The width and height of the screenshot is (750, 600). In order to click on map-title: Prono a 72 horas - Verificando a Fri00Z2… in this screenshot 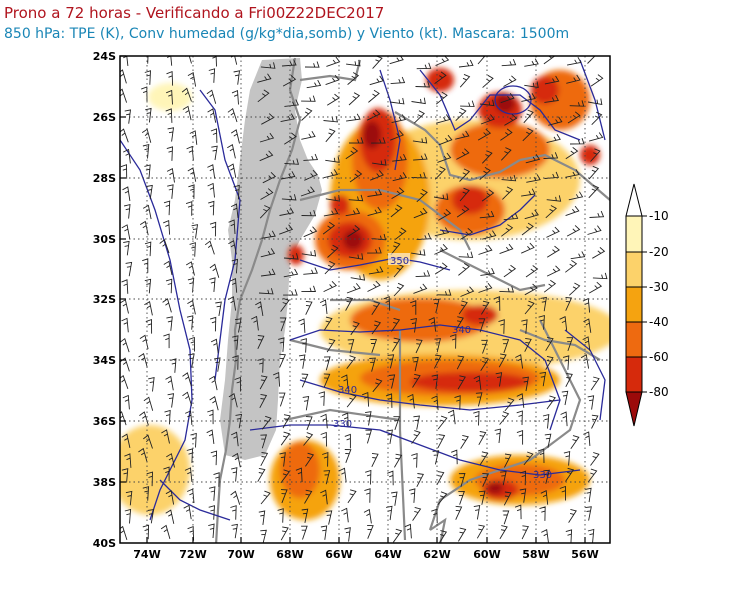, I will do `click(194, 13)`.